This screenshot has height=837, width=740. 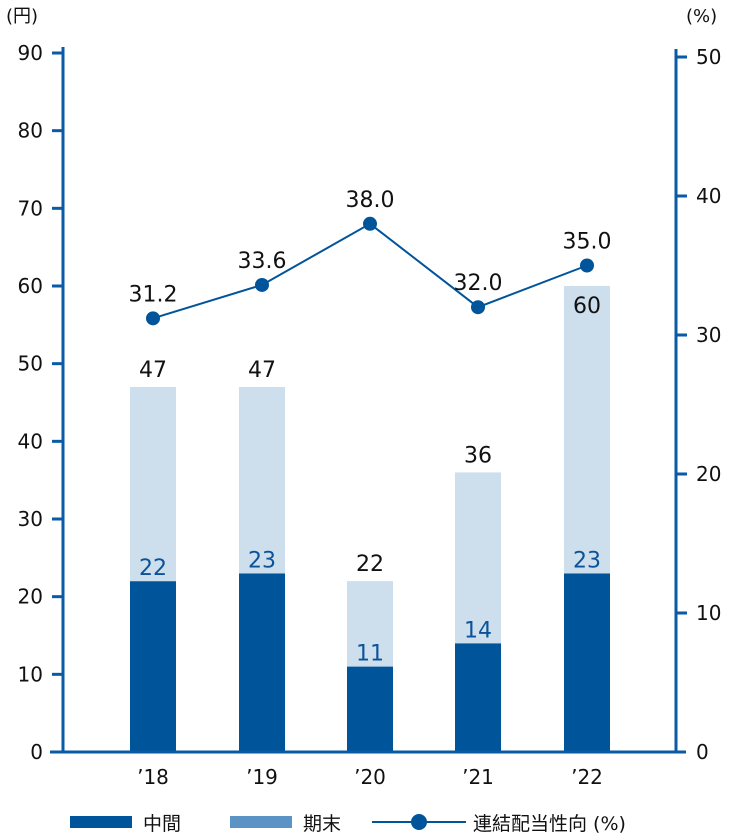 I want to click on payout-ratio-line, so click(x=370, y=271).